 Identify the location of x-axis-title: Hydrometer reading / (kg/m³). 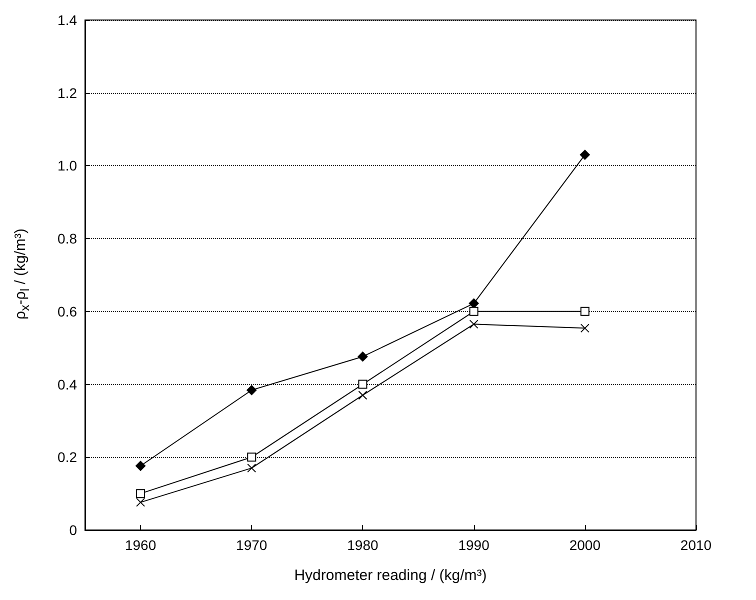
(390, 575).